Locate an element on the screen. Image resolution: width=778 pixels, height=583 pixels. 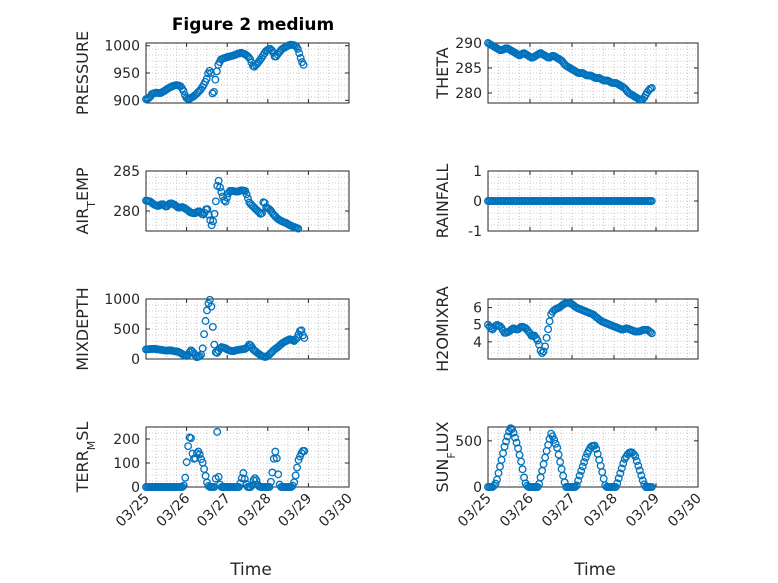
x-tick-label: 03/27 is located at coordinates (559, 511).